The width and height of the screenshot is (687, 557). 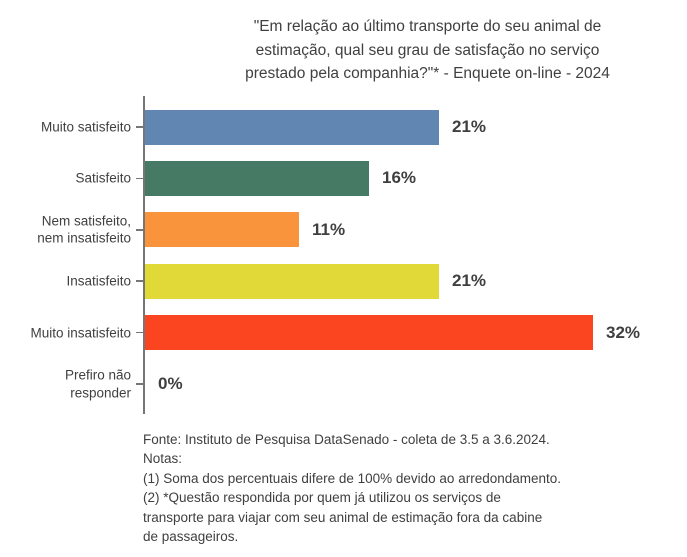 What do you see at coordinates (84, 229) in the screenshot?
I see `category-label: Nem satisfeito, nem insatisfeito` at bounding box center [84, 229].